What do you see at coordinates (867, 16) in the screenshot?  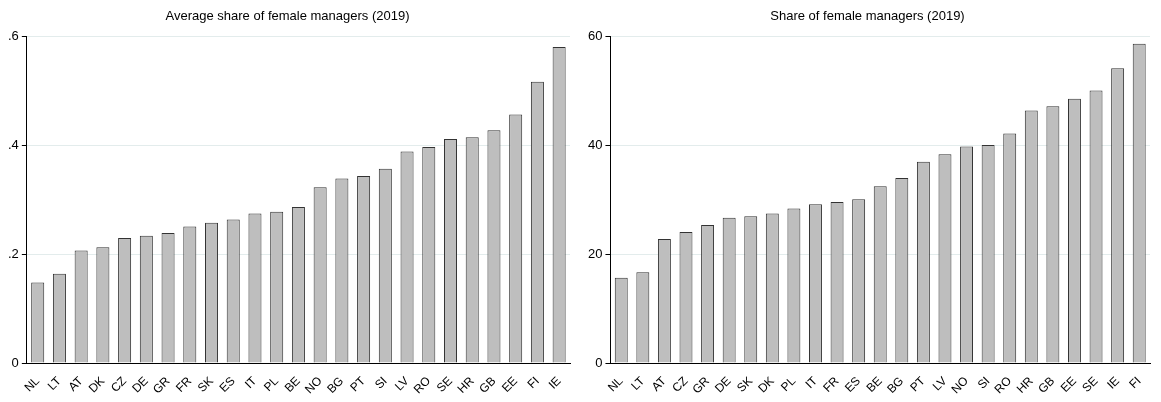 I see `chart-title: Share of female managers (2019)` at bounding box center [867, 16].